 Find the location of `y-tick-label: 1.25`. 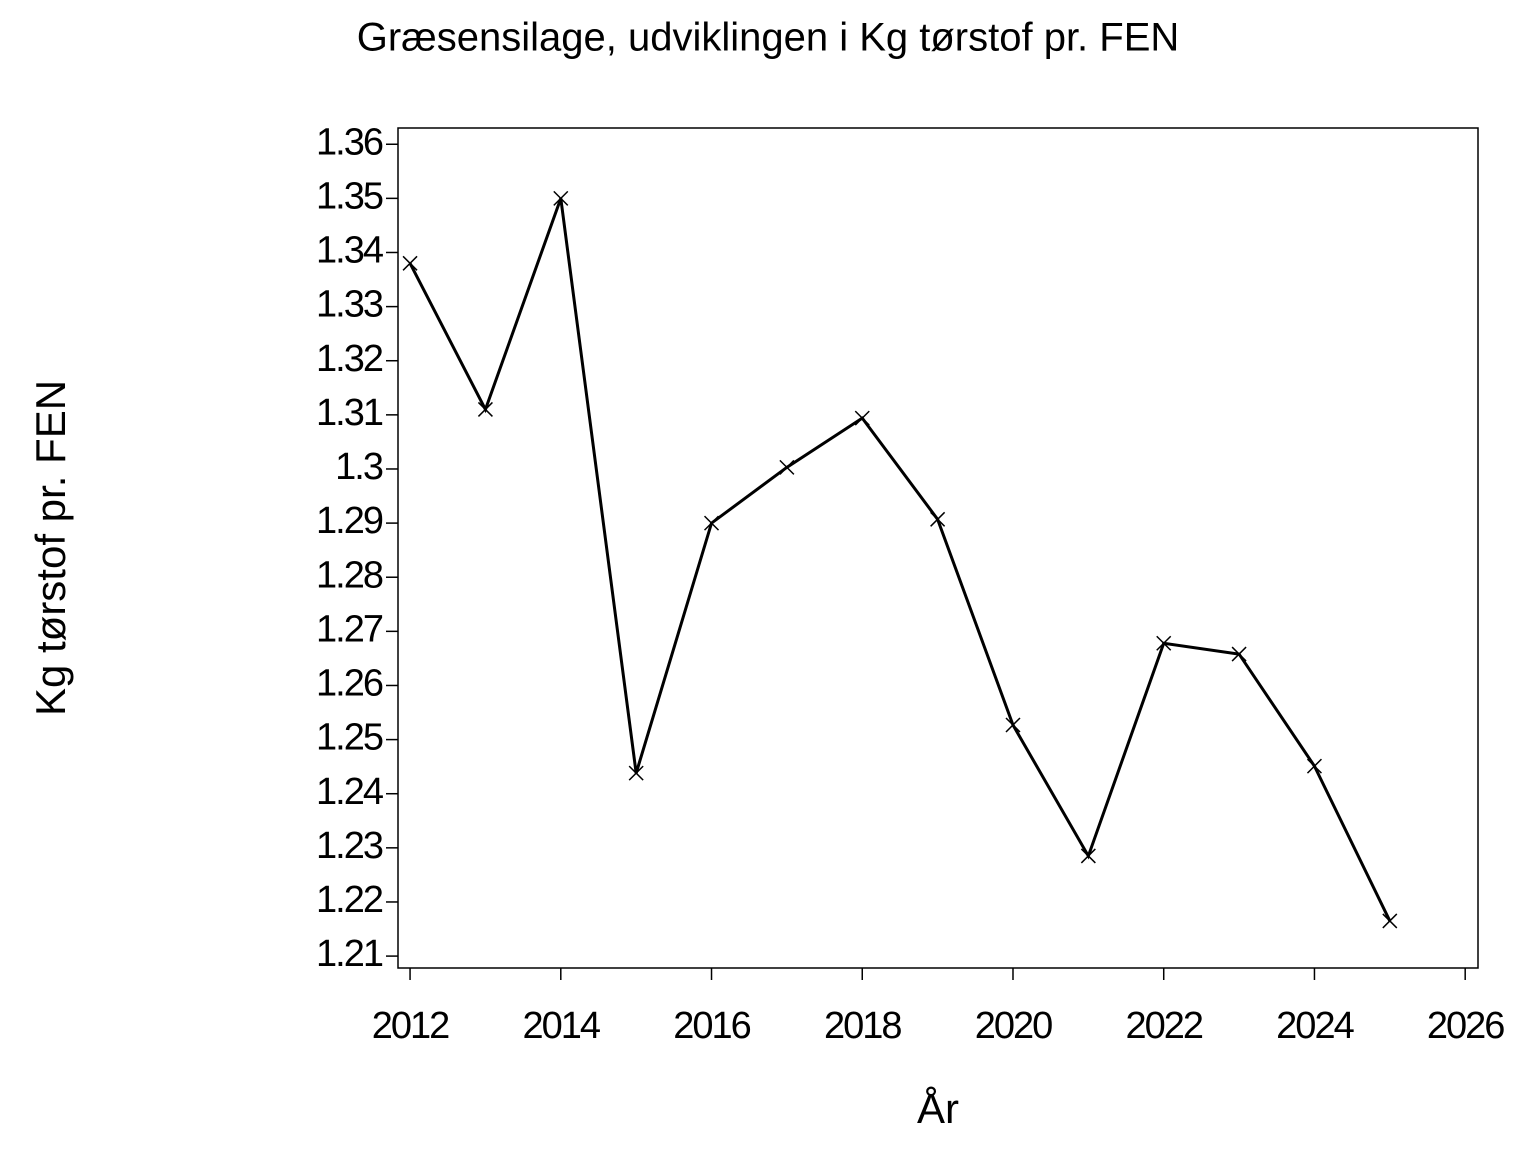

y-tick-label: 1.25 is located at coordinates (349, 738).